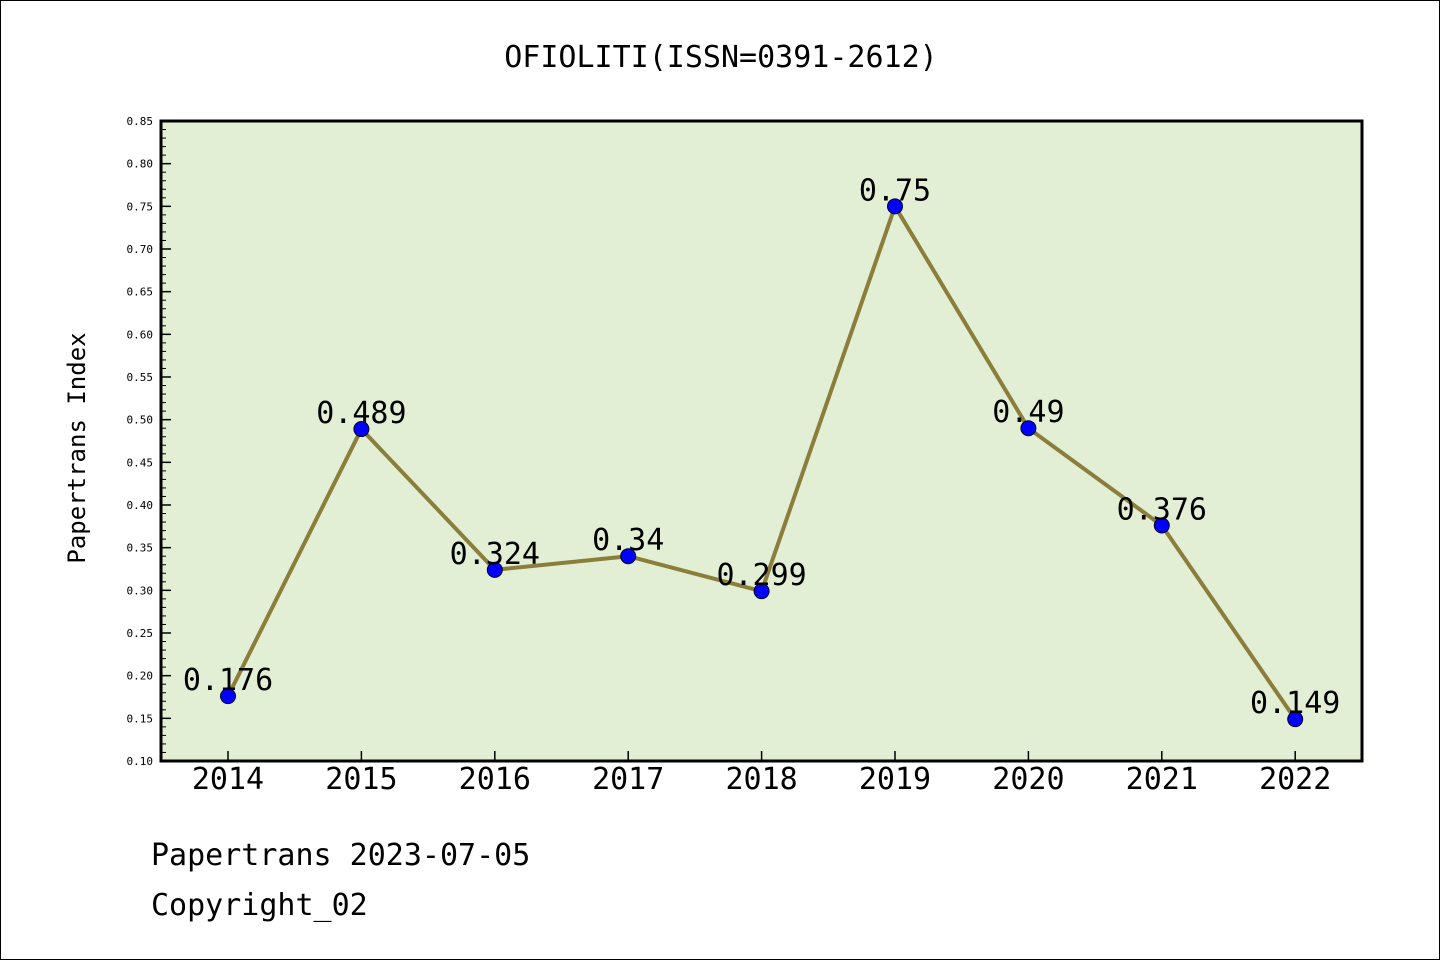 The height and width of the screenshot is (960, 1440). What do you see at coordinates (140, 206) in the screenshot?
I see `y-tick-label: 0.75` at bounding box center [140, 206].